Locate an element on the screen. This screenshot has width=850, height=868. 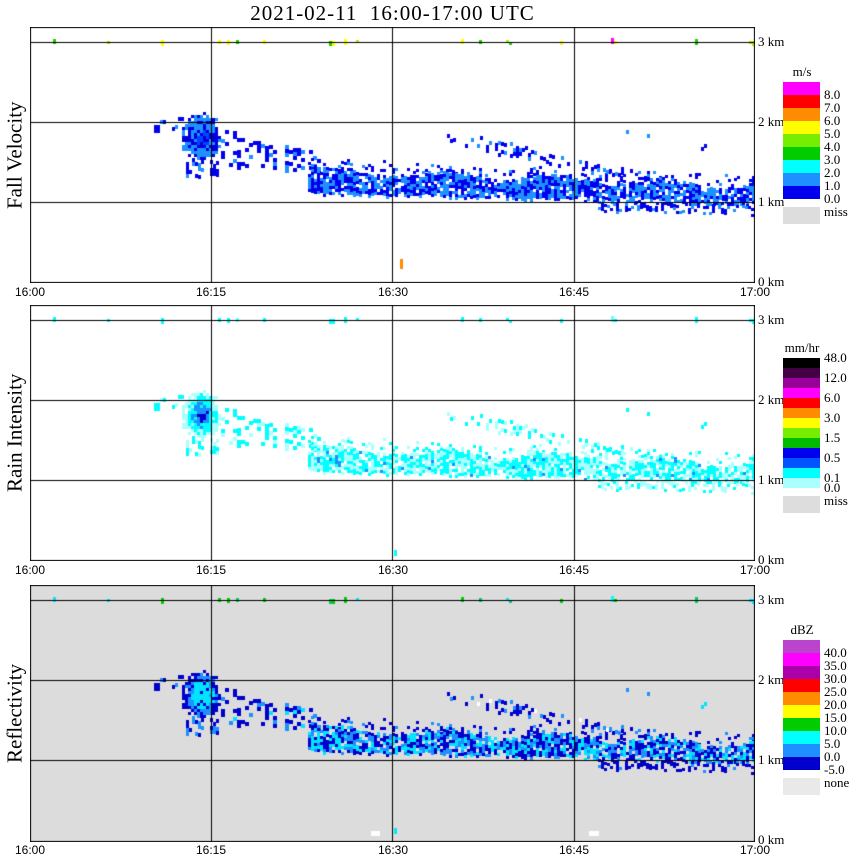
legend-scale-label: 40.0 is located at coordinates (835, 652).